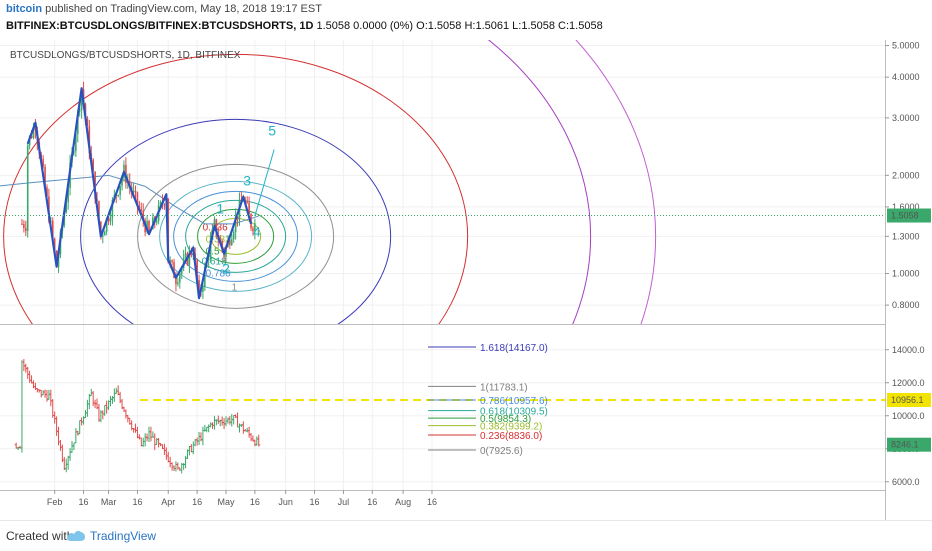 The image size is (932, 551). I want to click on fib-circle-label: 0.786, so click(218, 273).